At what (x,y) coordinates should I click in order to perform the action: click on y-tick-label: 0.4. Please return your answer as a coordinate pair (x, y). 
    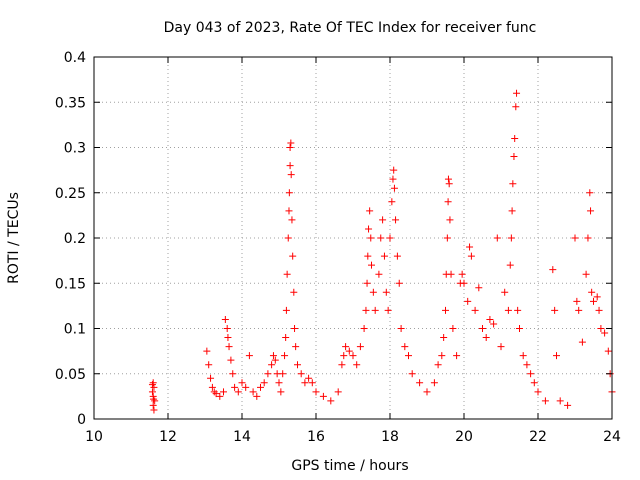
    Looking at the image, I should click on (75, 58).